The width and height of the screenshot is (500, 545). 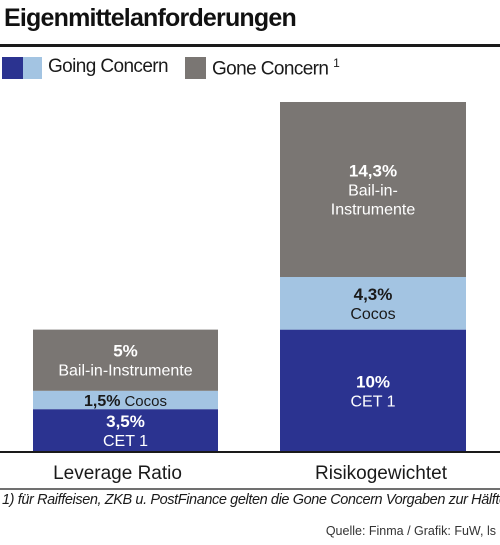 What do you see at coordinates (125, 371) in the screenshot?
I see `series-label-leverage-ratio-bail-in-instrumente: Bail-in-Instrumente` at bounding box center [125, 371].